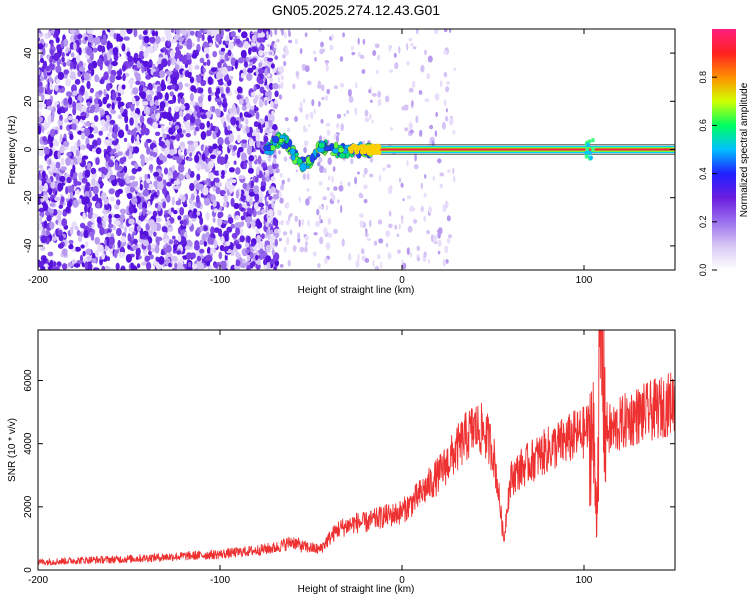 Image resolution: width=750 pixels, height=600 pixels. What do you see at coordinates (28, 443) in the screenshot?
I see `y-tick-label: 4000` at bounding box center [28, 443].